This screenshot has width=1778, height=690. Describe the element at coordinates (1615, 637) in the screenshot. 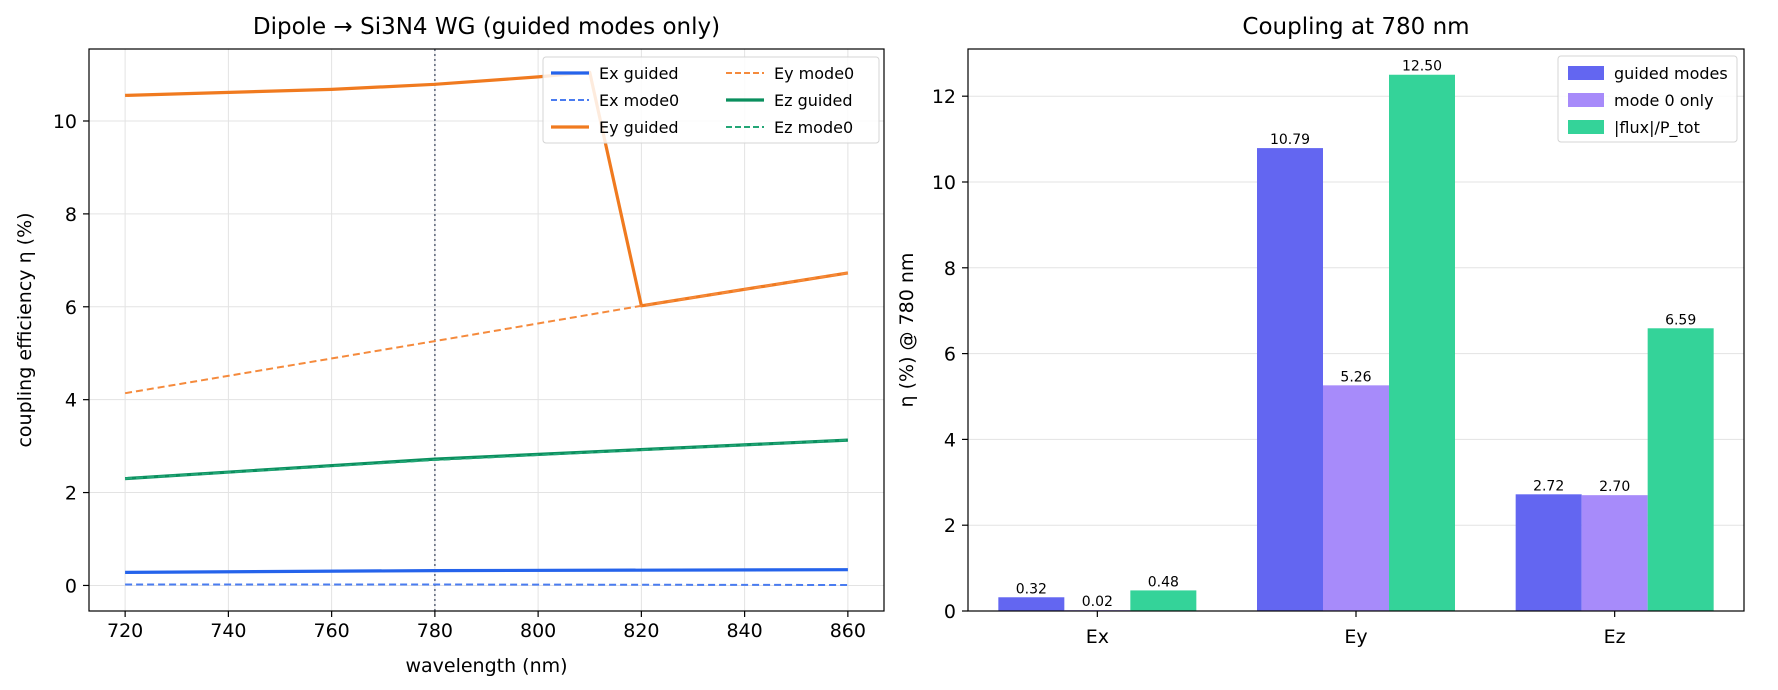

I see `x-tick-label: Ez` at that location.